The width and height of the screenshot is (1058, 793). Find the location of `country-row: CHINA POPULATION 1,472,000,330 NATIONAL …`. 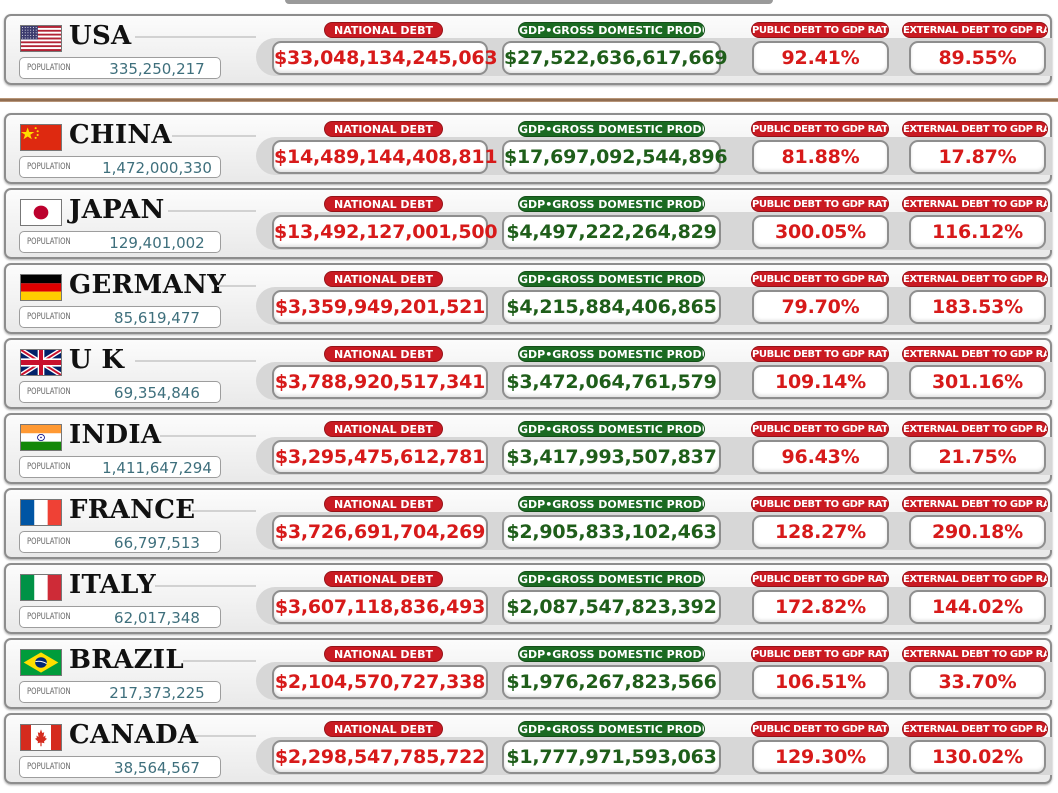

country-row: CHINA POPULATION 1,472,000,330 NATIONAL … is located at coordinates (528, 148).